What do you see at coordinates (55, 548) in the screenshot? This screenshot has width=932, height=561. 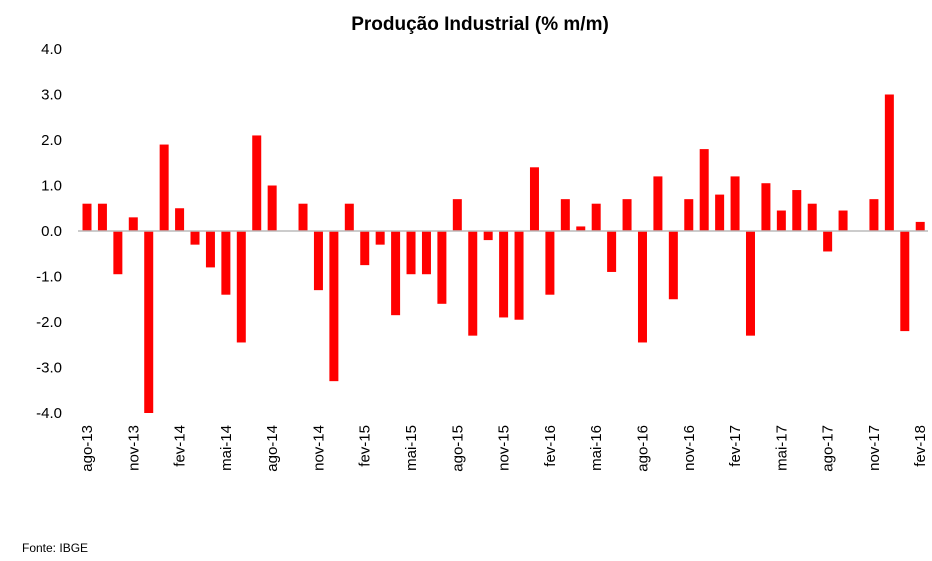 I see `source-note: Fonte: IBGE` at bounding box center [55, 548].